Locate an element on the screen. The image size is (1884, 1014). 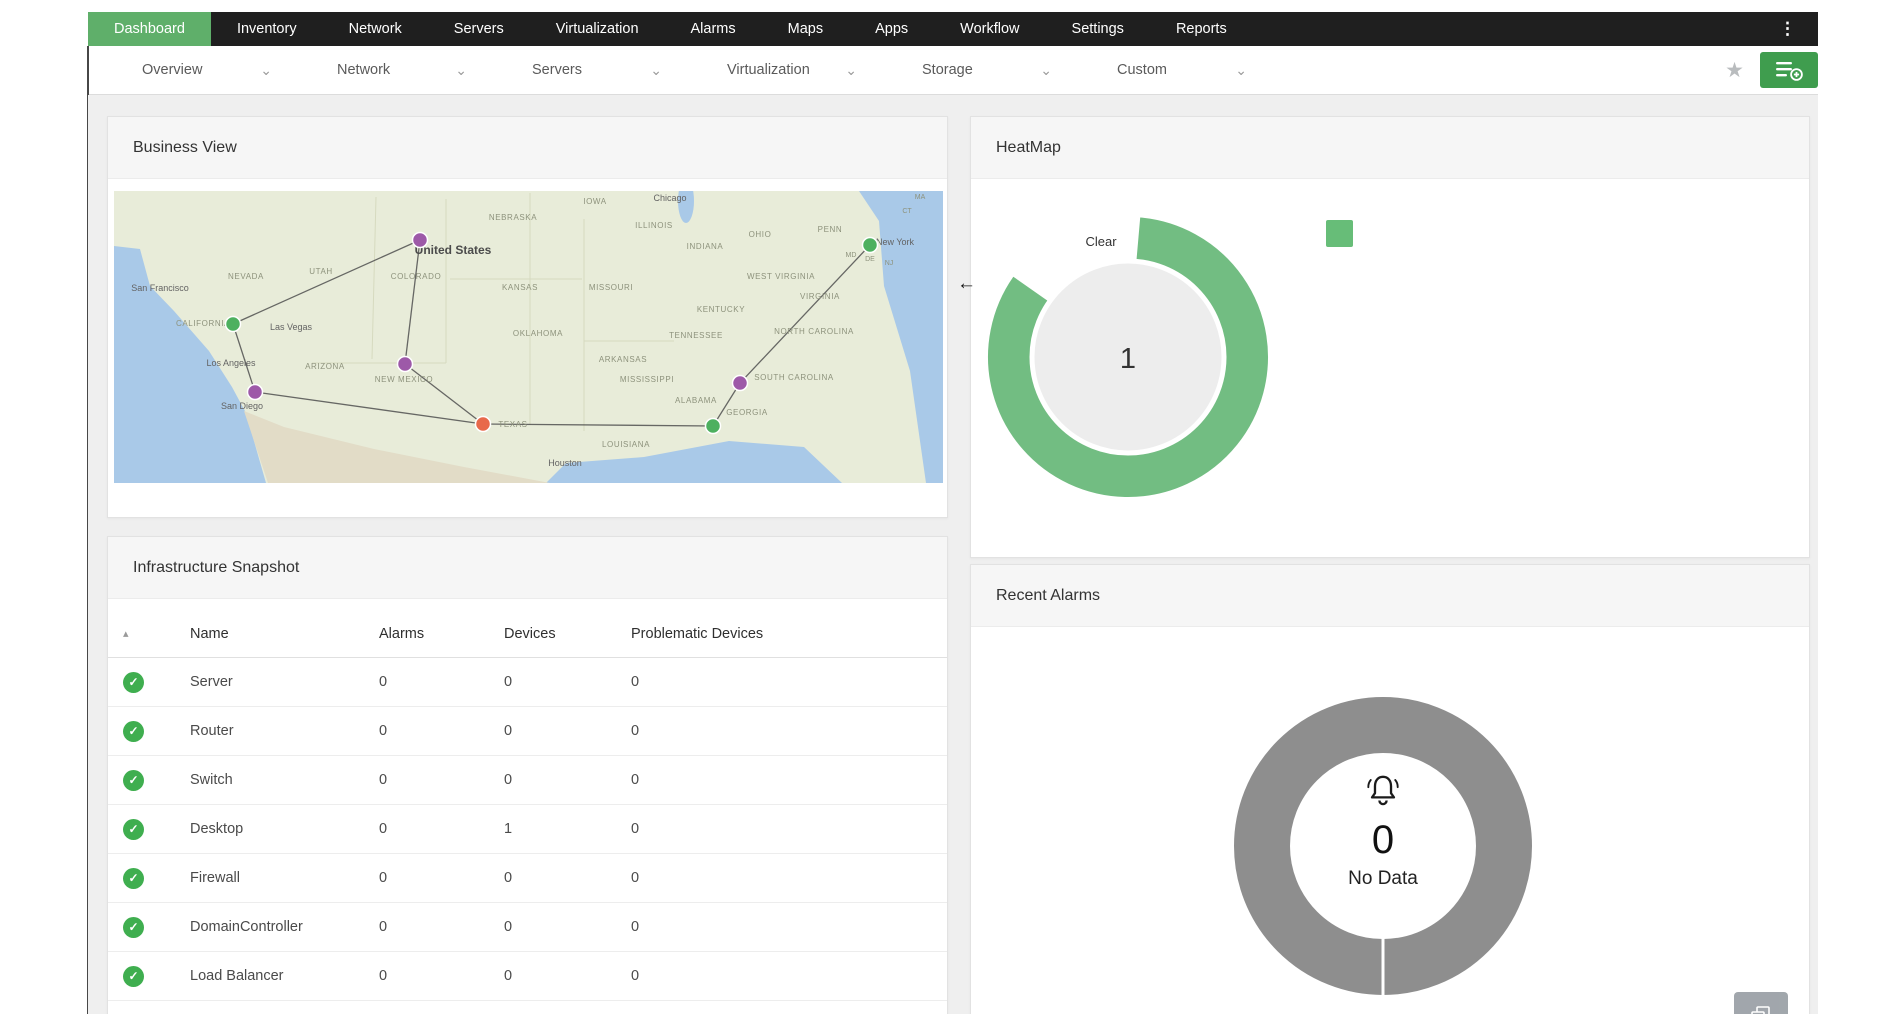
panel-header: Recent Alarms is located at coordinates (1390, 596).